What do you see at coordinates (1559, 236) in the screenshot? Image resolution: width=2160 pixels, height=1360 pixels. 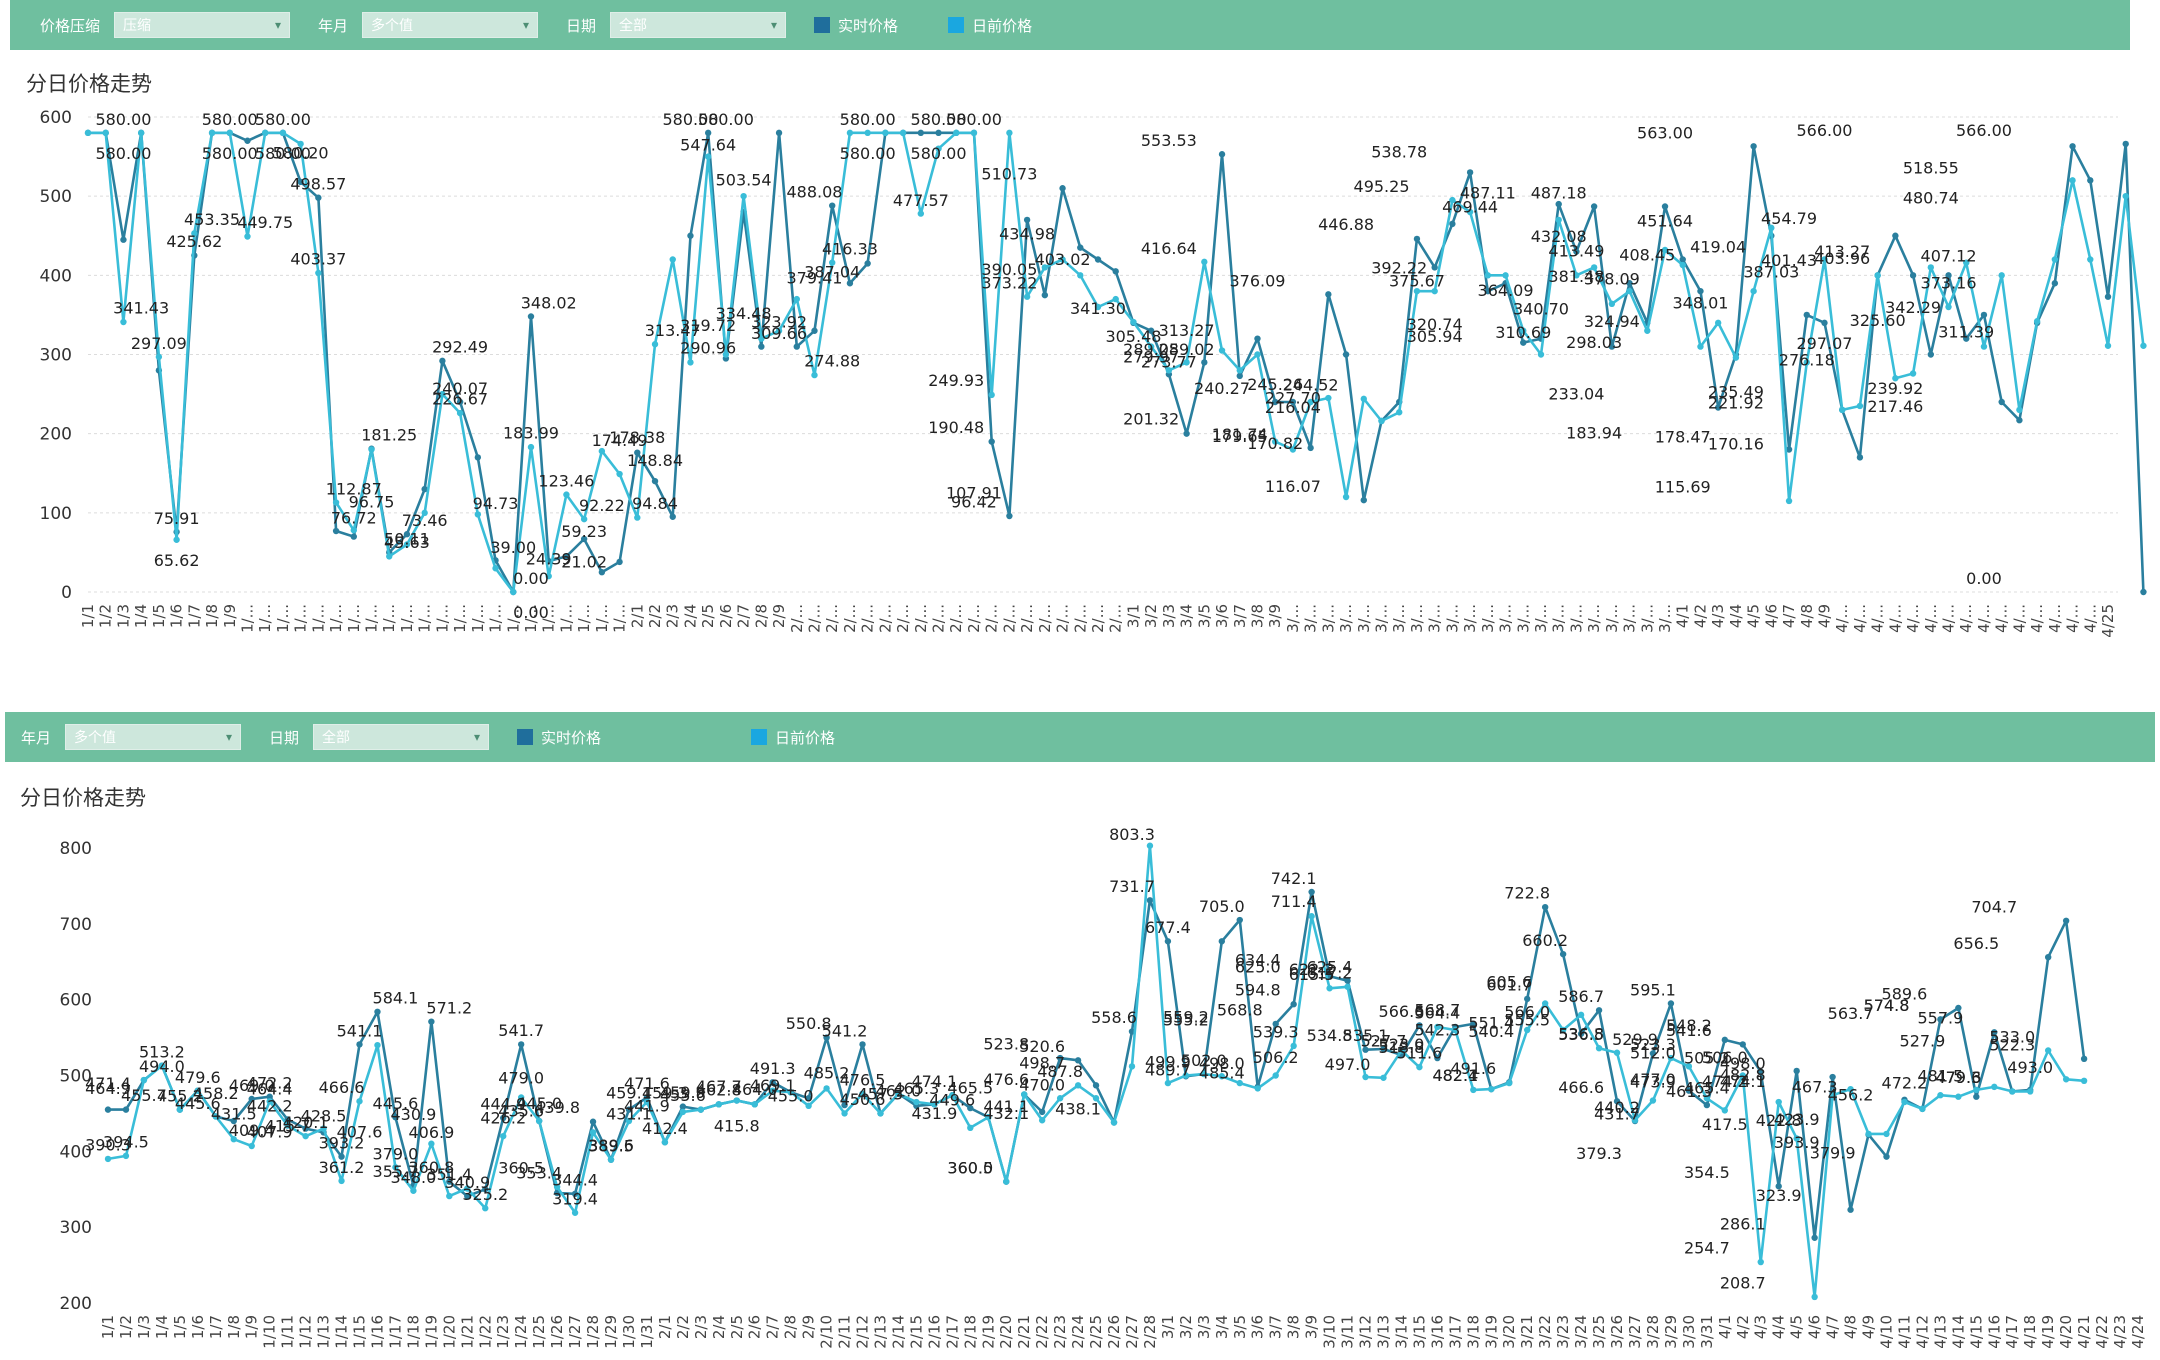 I see `data-label: 432.08` at bounding box center [1559, 236].